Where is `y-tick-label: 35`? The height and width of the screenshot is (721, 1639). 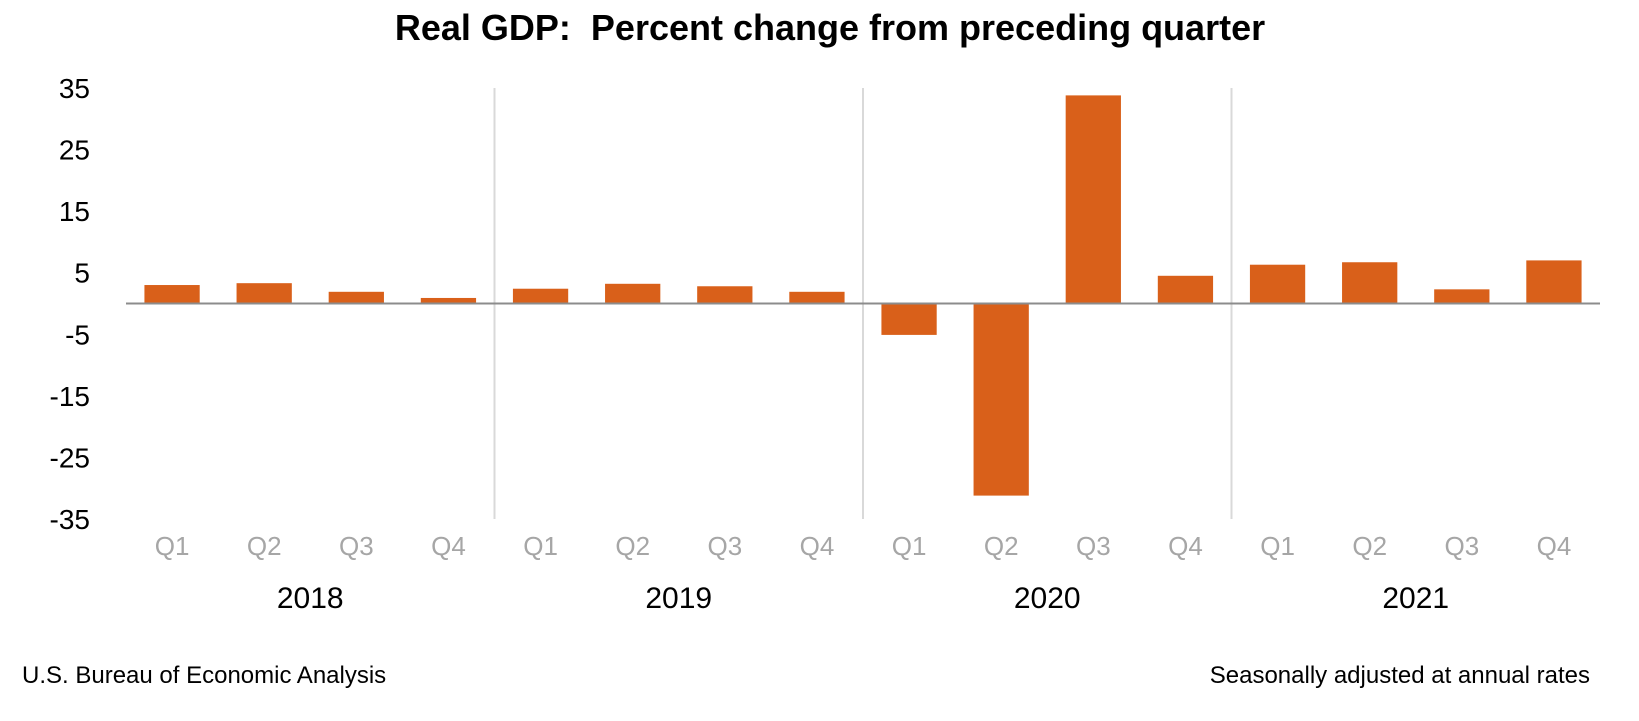
y-tick-label: 35 is located at coordinates (74, 88).